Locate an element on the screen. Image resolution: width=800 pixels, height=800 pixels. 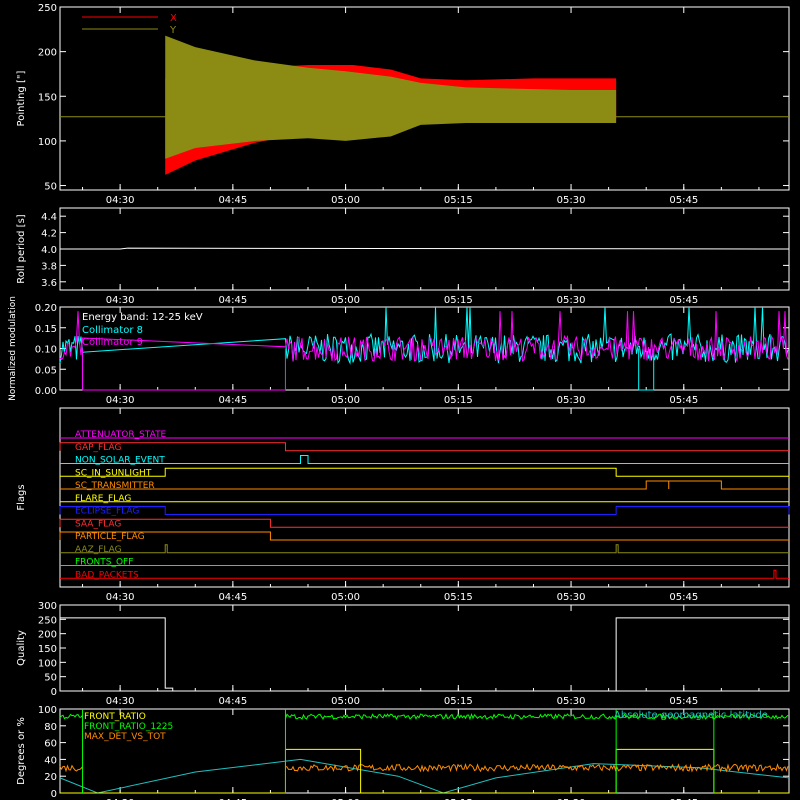
y-tick-label: 3.8 is located at coordinates (49, 266).